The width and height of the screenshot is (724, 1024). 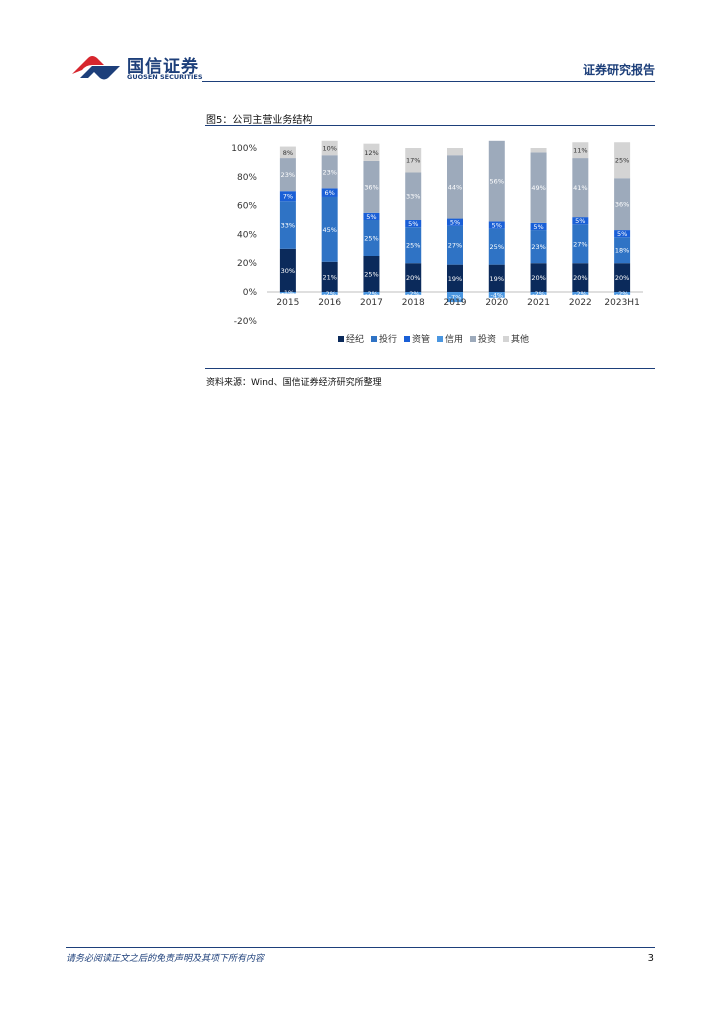 What do you see at coordinates (413, 303) in the screenshot?
I see `x-tick-label: 2018` at bounding box center [413, 303].